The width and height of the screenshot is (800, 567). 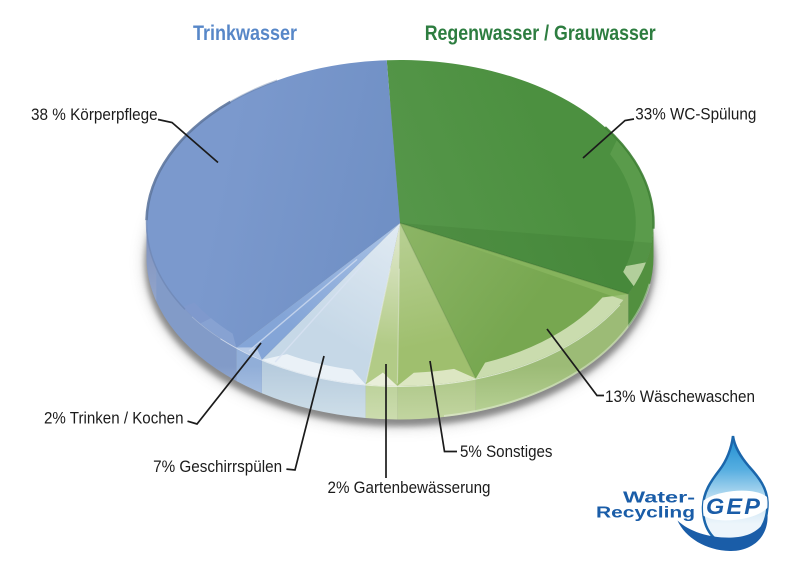 I want to click on svg-text: 13% Wäschewaschen, so click(x=680, y=396).